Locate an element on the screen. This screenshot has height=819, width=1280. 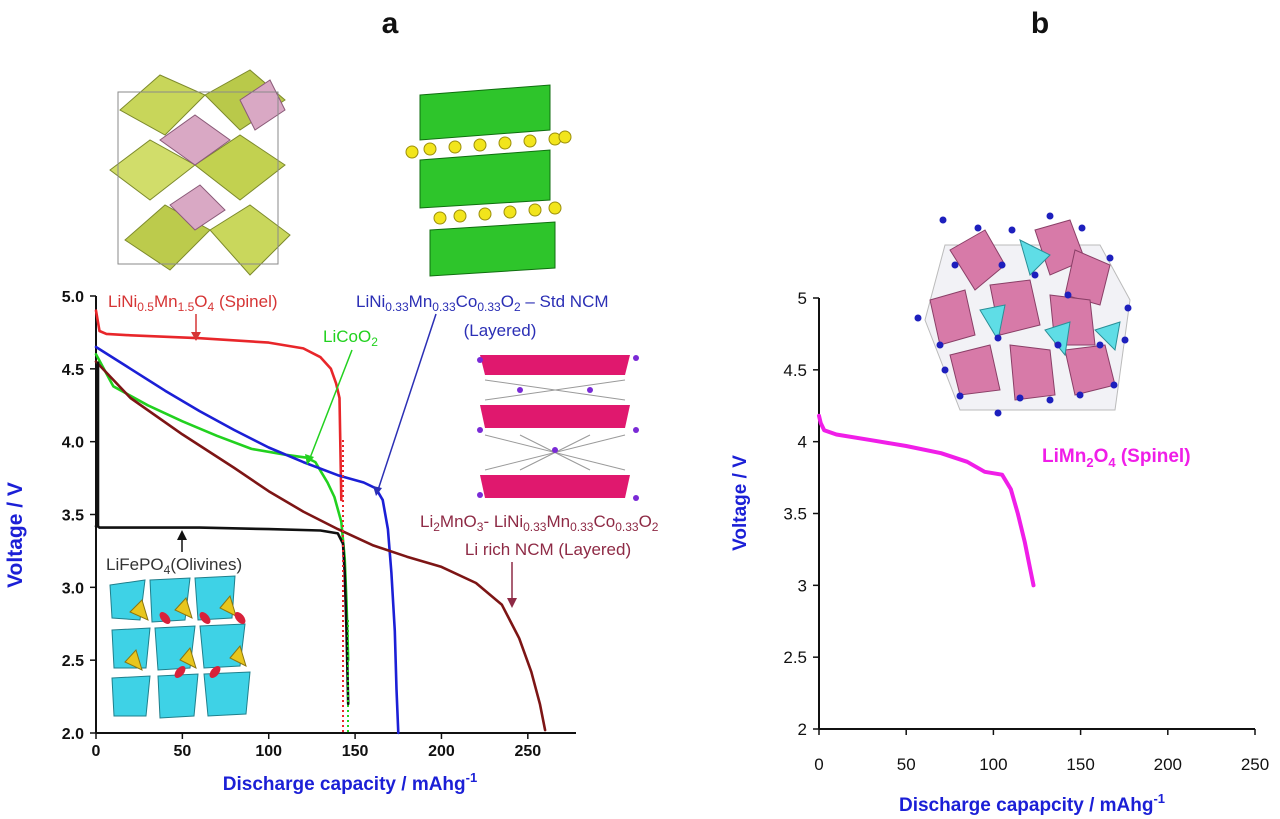
x-ticks-b: 0 50 100 150 200 250 is located at coordinates (1041, 751).